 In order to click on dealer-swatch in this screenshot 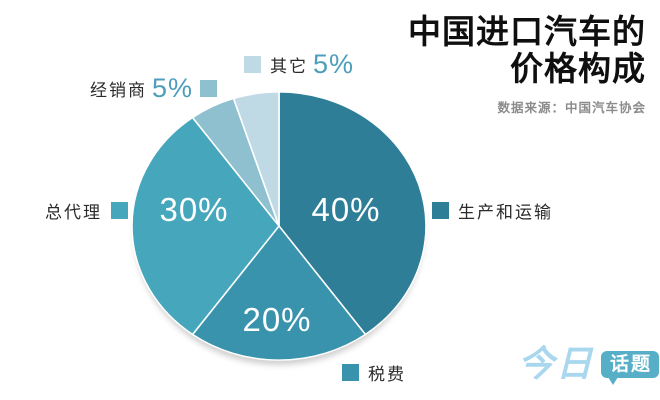, I will do `click(209, 88)`.